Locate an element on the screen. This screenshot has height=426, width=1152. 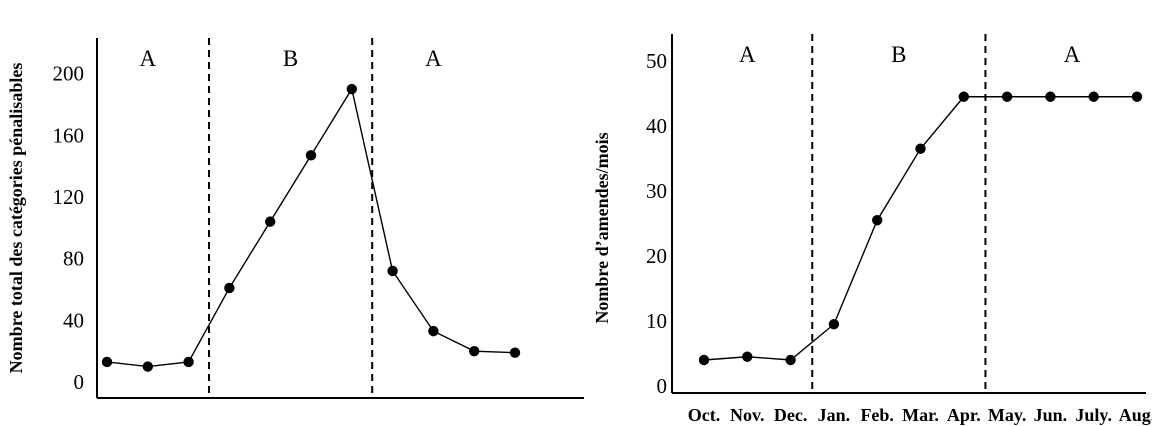
left-y-axis-label: Nombre total des catégories pénalisables is located at coordinates (16, 218).